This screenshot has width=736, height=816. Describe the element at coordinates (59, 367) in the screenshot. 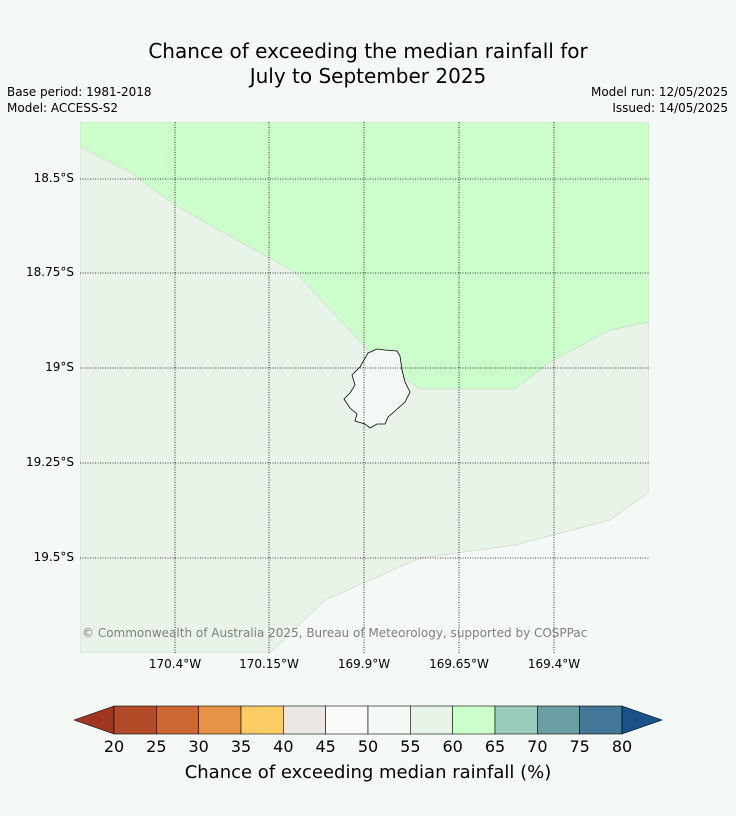

I see `lat-label: 19°S` at that location.